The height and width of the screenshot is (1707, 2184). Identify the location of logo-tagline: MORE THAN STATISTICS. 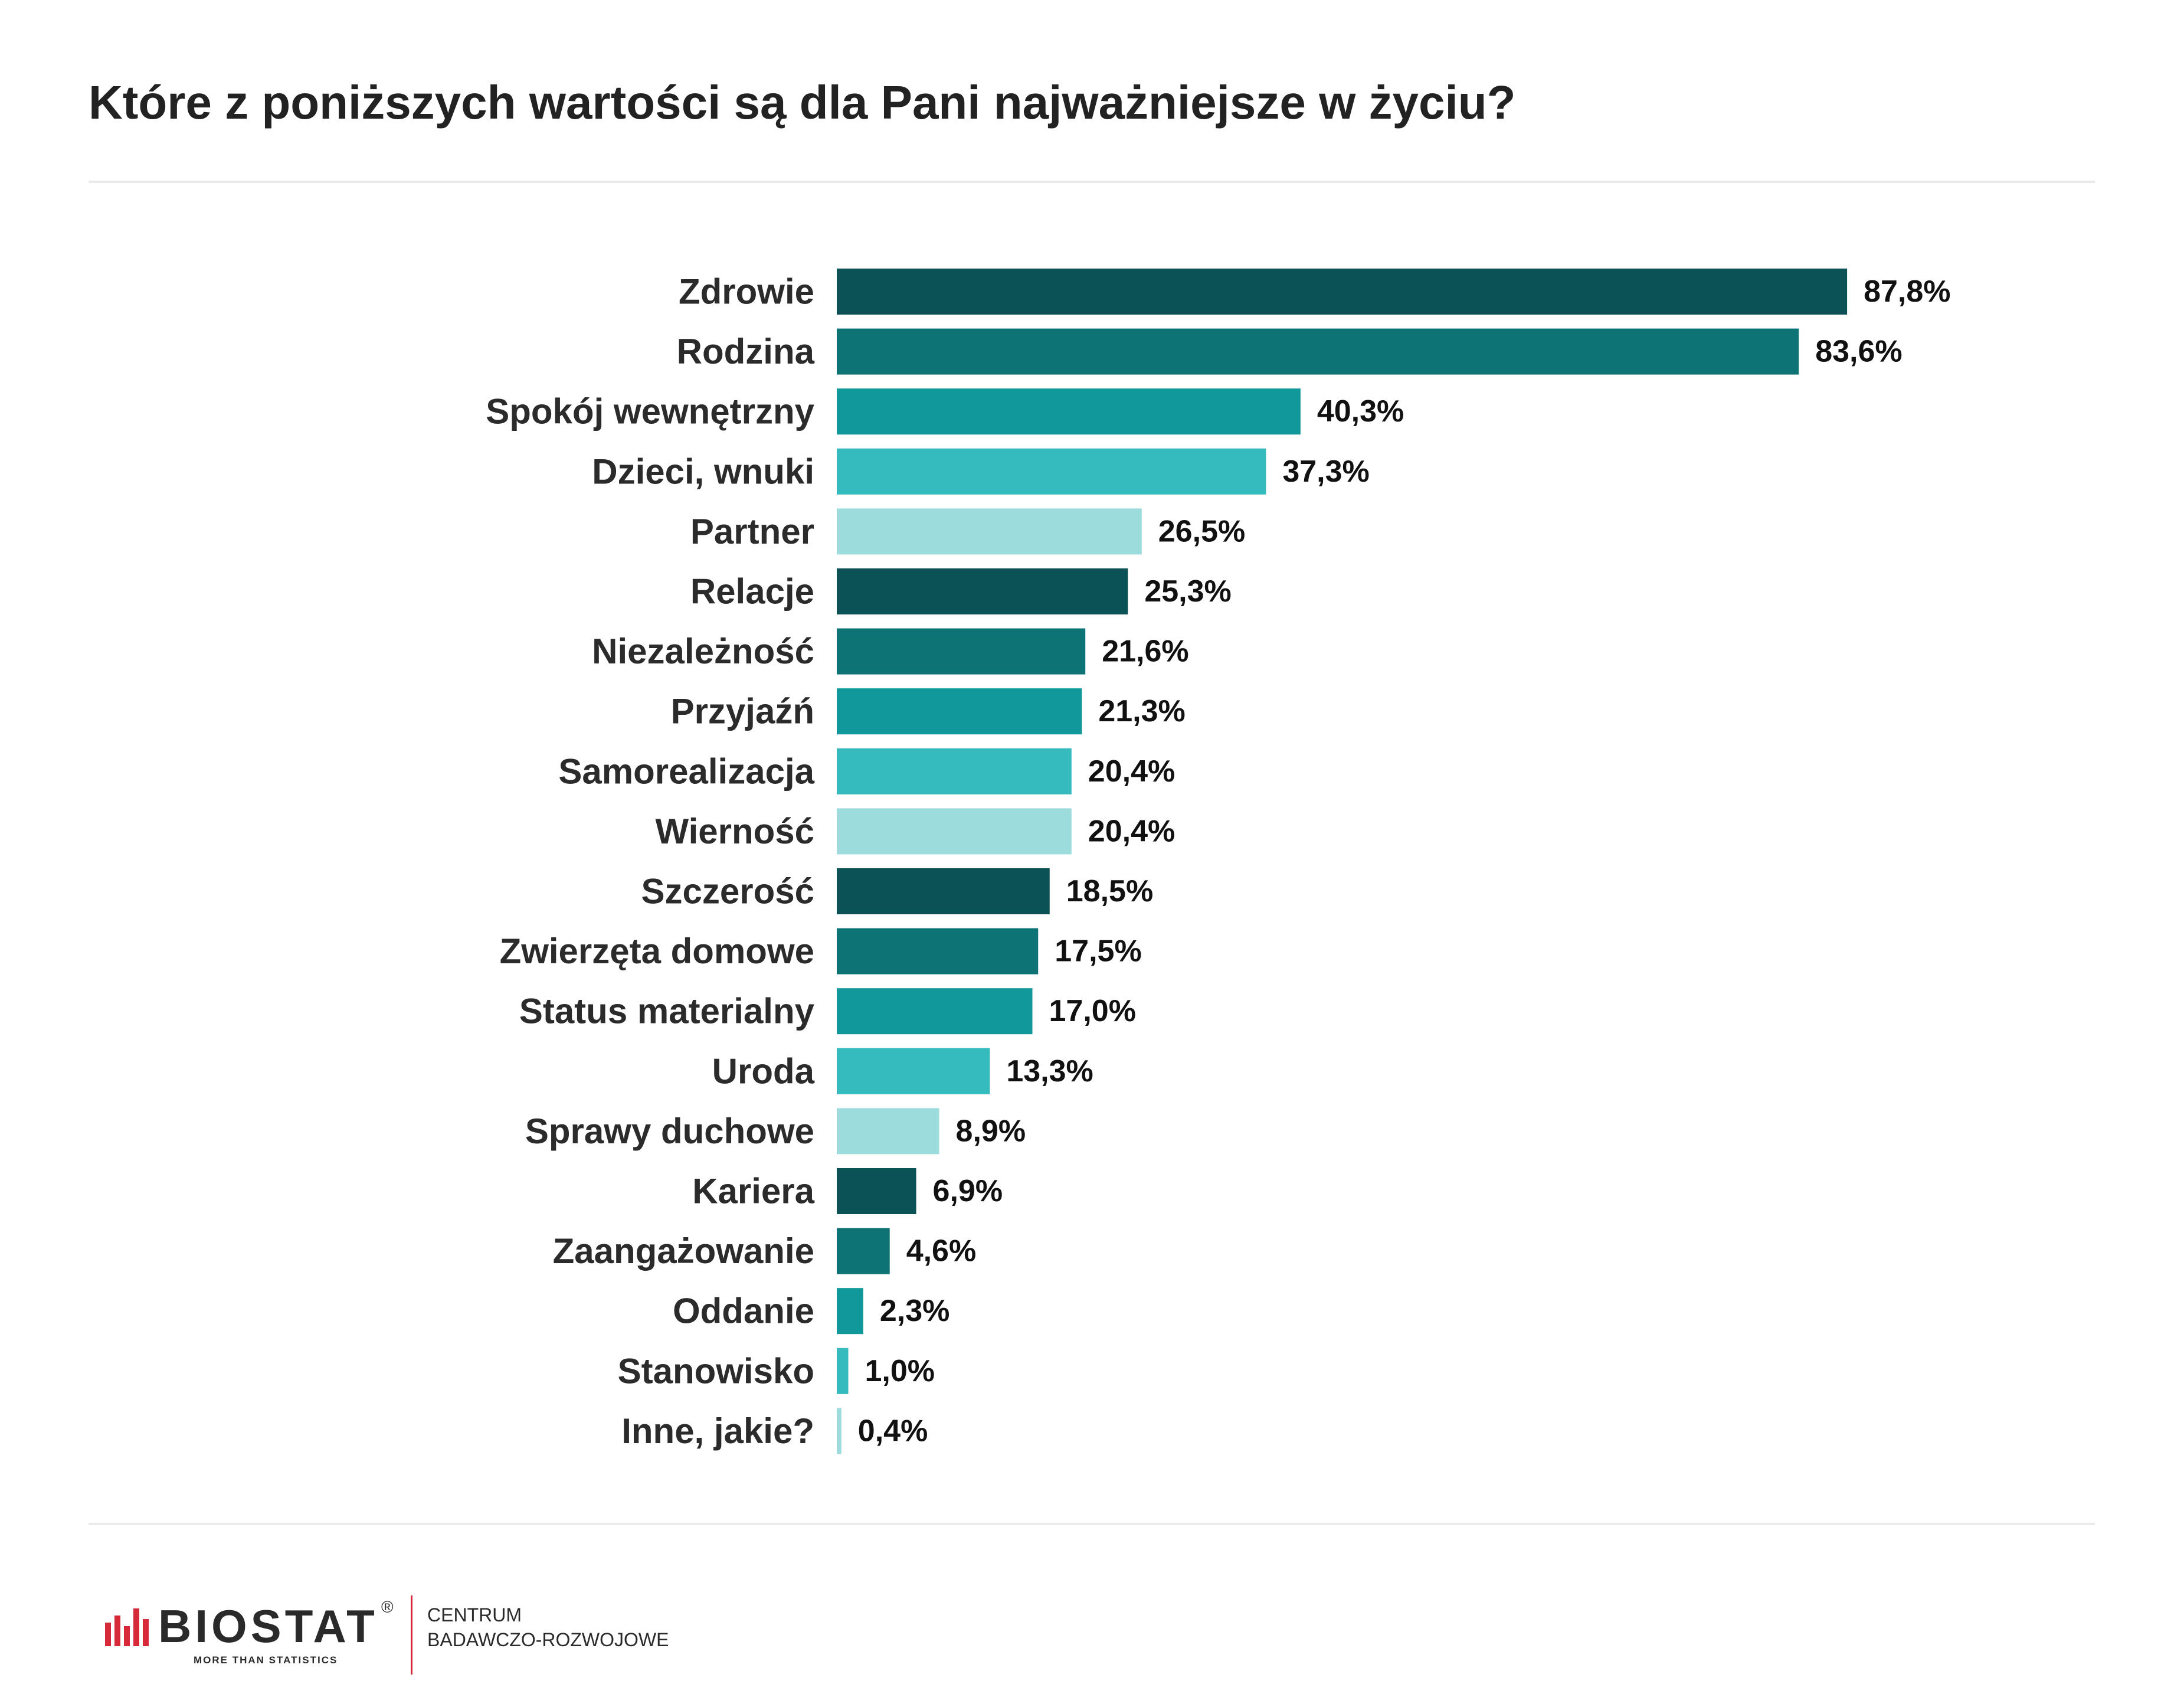
(266, 1660).